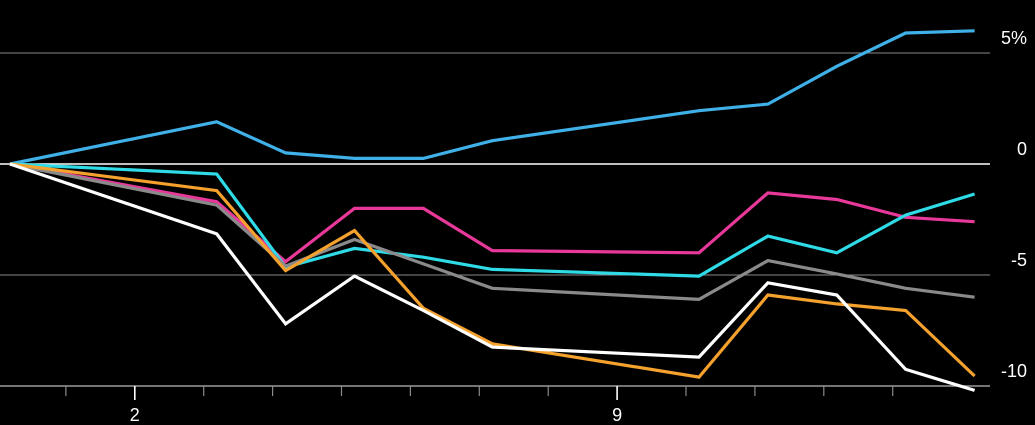  I want to click on y-tick-labels: 5% 0 -5 -10, so click(1014, 204).